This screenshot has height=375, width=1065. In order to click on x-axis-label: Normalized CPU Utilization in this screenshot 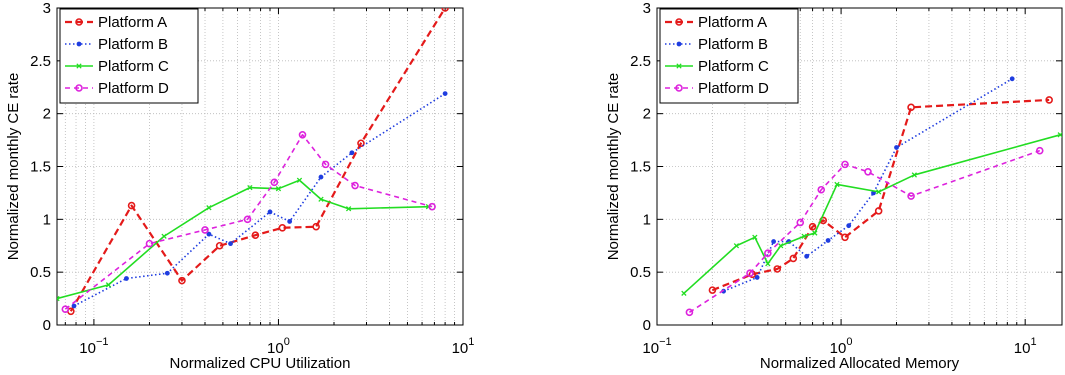, I will do `click(260, 363)`.